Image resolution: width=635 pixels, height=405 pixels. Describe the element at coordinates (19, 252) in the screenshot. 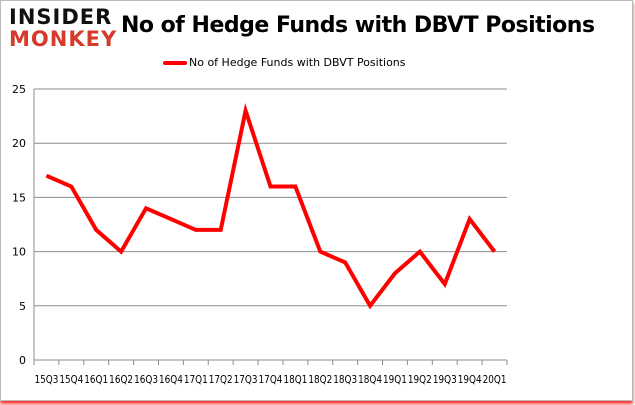

I see `y-tick-label: 10` at that location.